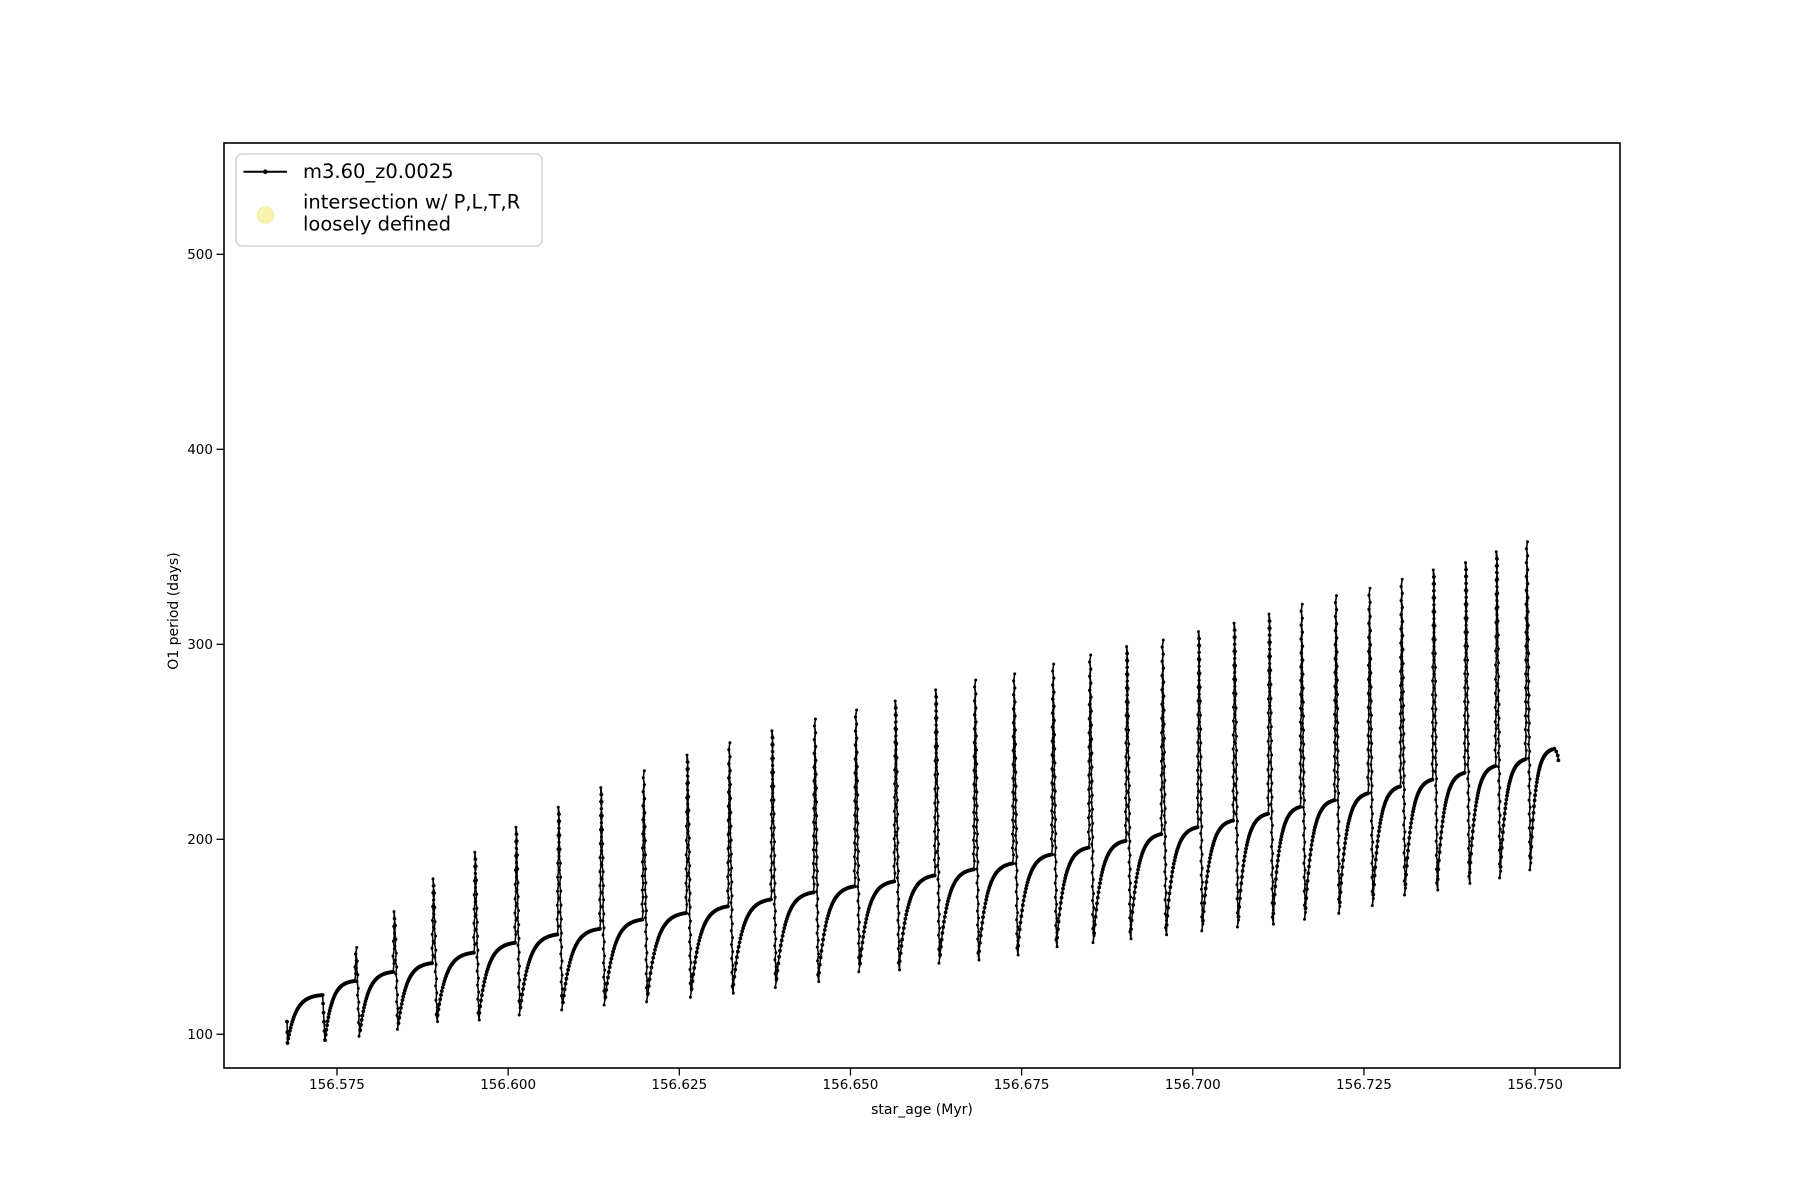 This screenshot has width=1800, height=1200. Describe the element at coordinates (411, 202) in the screenshot. I see `legend-entry2-label-line1: intersection w/ P,L,T,R` at that location.